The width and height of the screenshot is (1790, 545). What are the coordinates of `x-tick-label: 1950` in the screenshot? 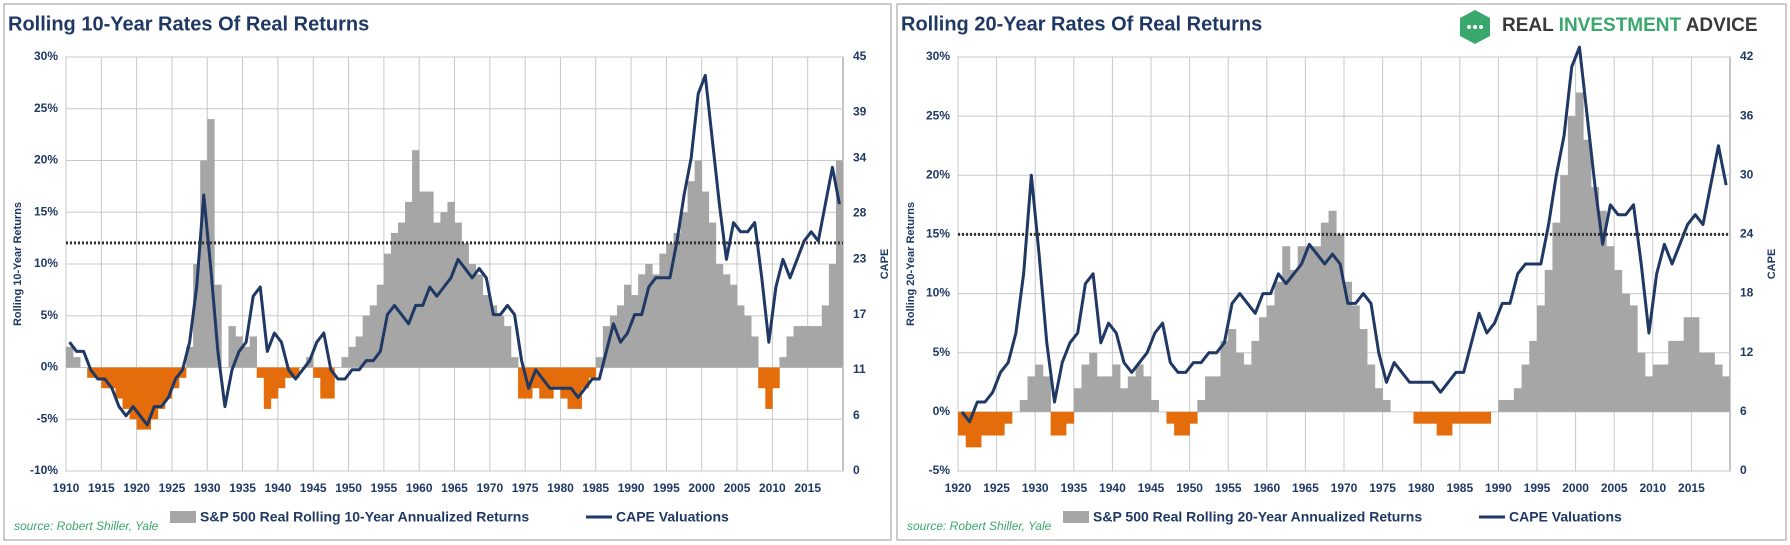 It's located at (348, 488).